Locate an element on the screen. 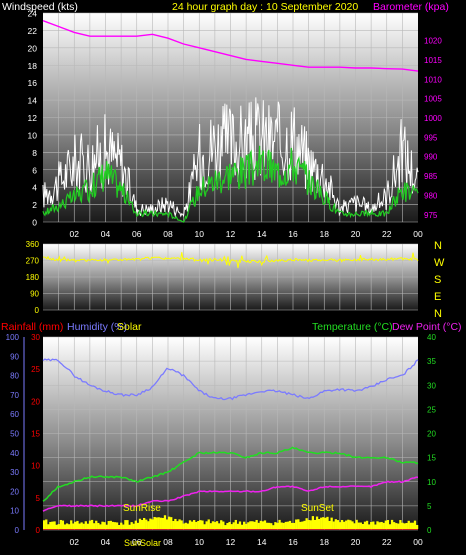  thermo-x-tick: 00 is located at coordinates (418, 542).